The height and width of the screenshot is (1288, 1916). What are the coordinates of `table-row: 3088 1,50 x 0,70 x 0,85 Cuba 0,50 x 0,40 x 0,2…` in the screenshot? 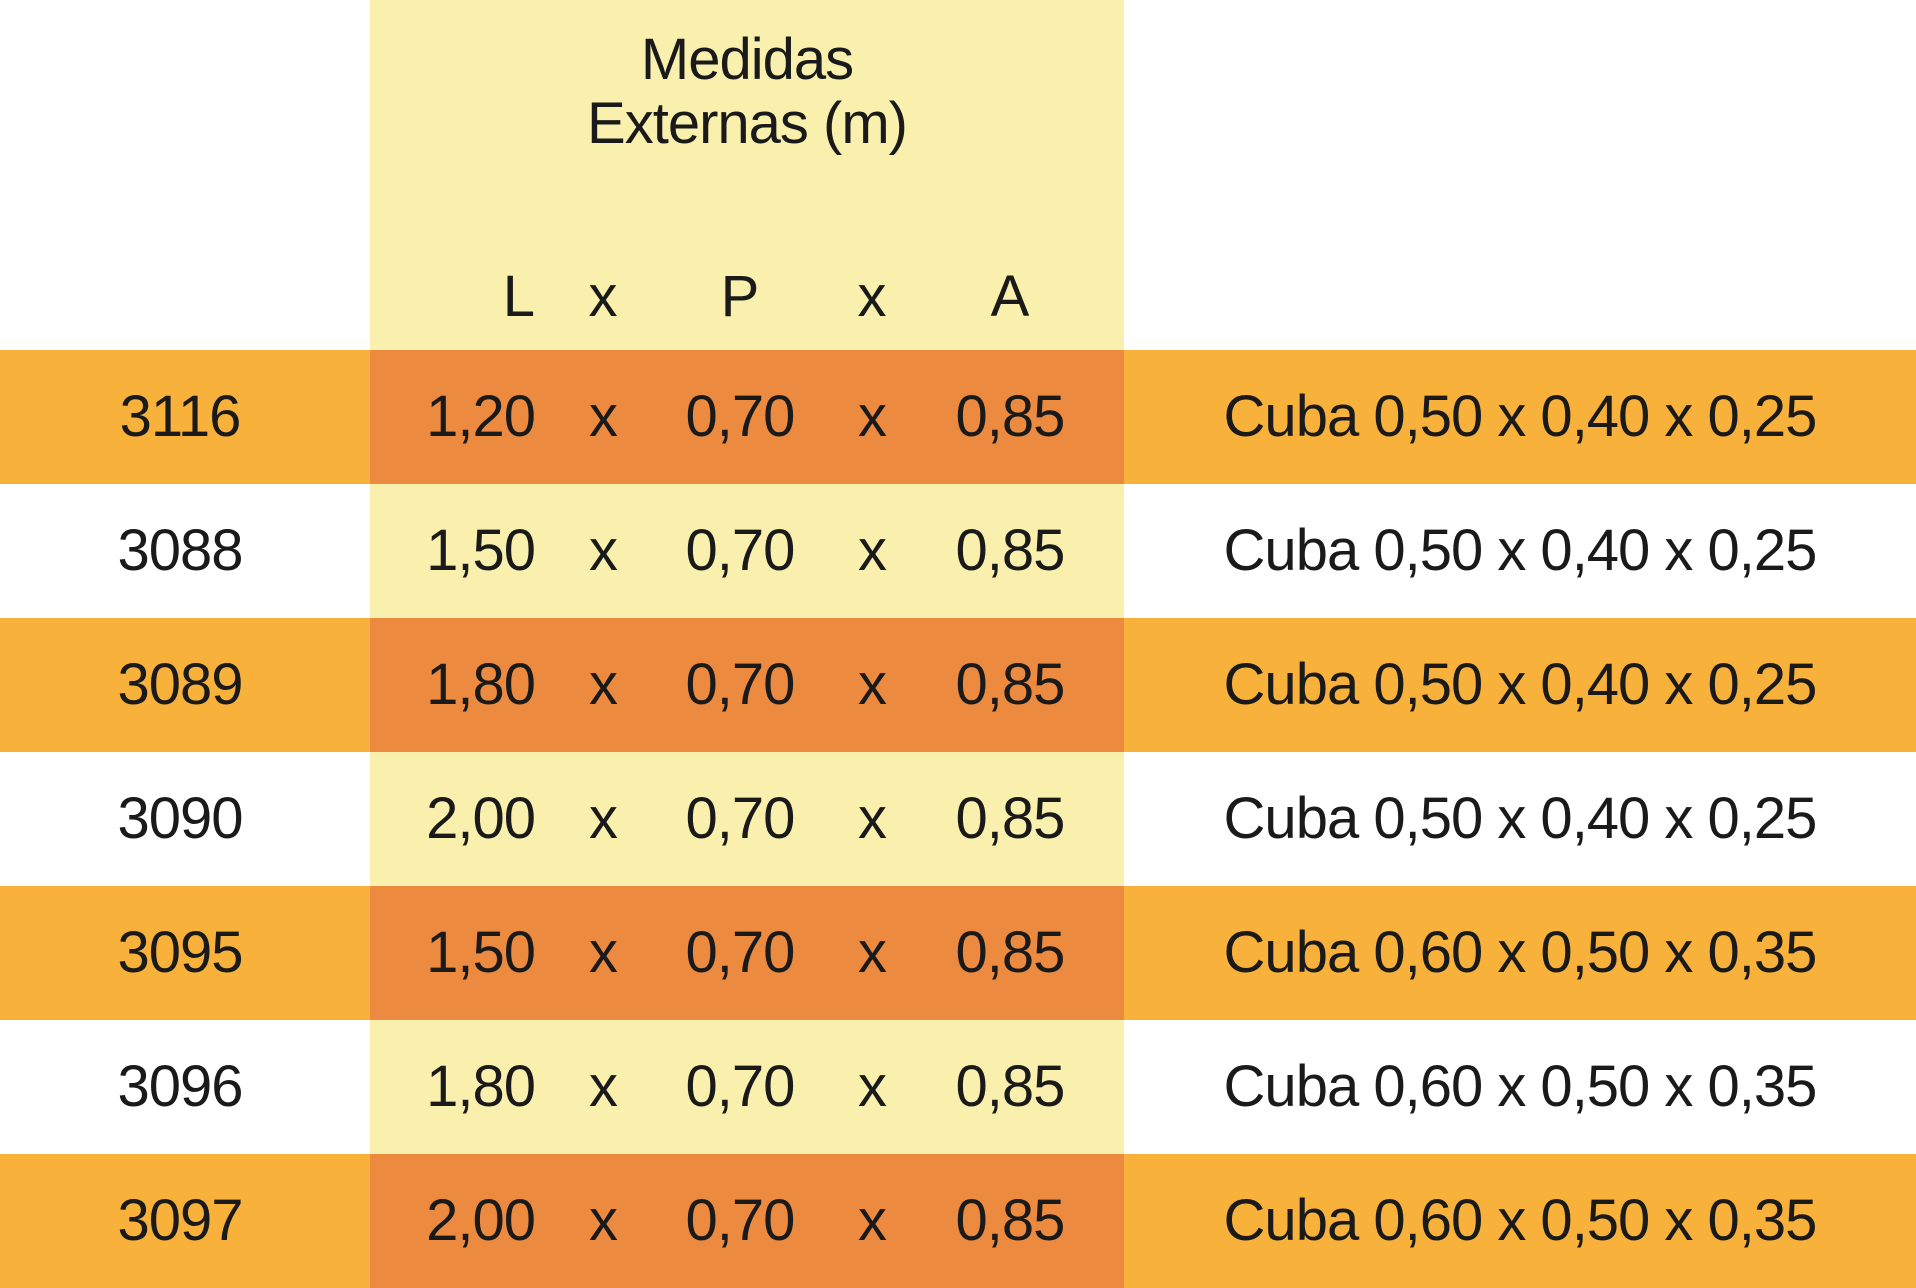 It's located at (958, 551).